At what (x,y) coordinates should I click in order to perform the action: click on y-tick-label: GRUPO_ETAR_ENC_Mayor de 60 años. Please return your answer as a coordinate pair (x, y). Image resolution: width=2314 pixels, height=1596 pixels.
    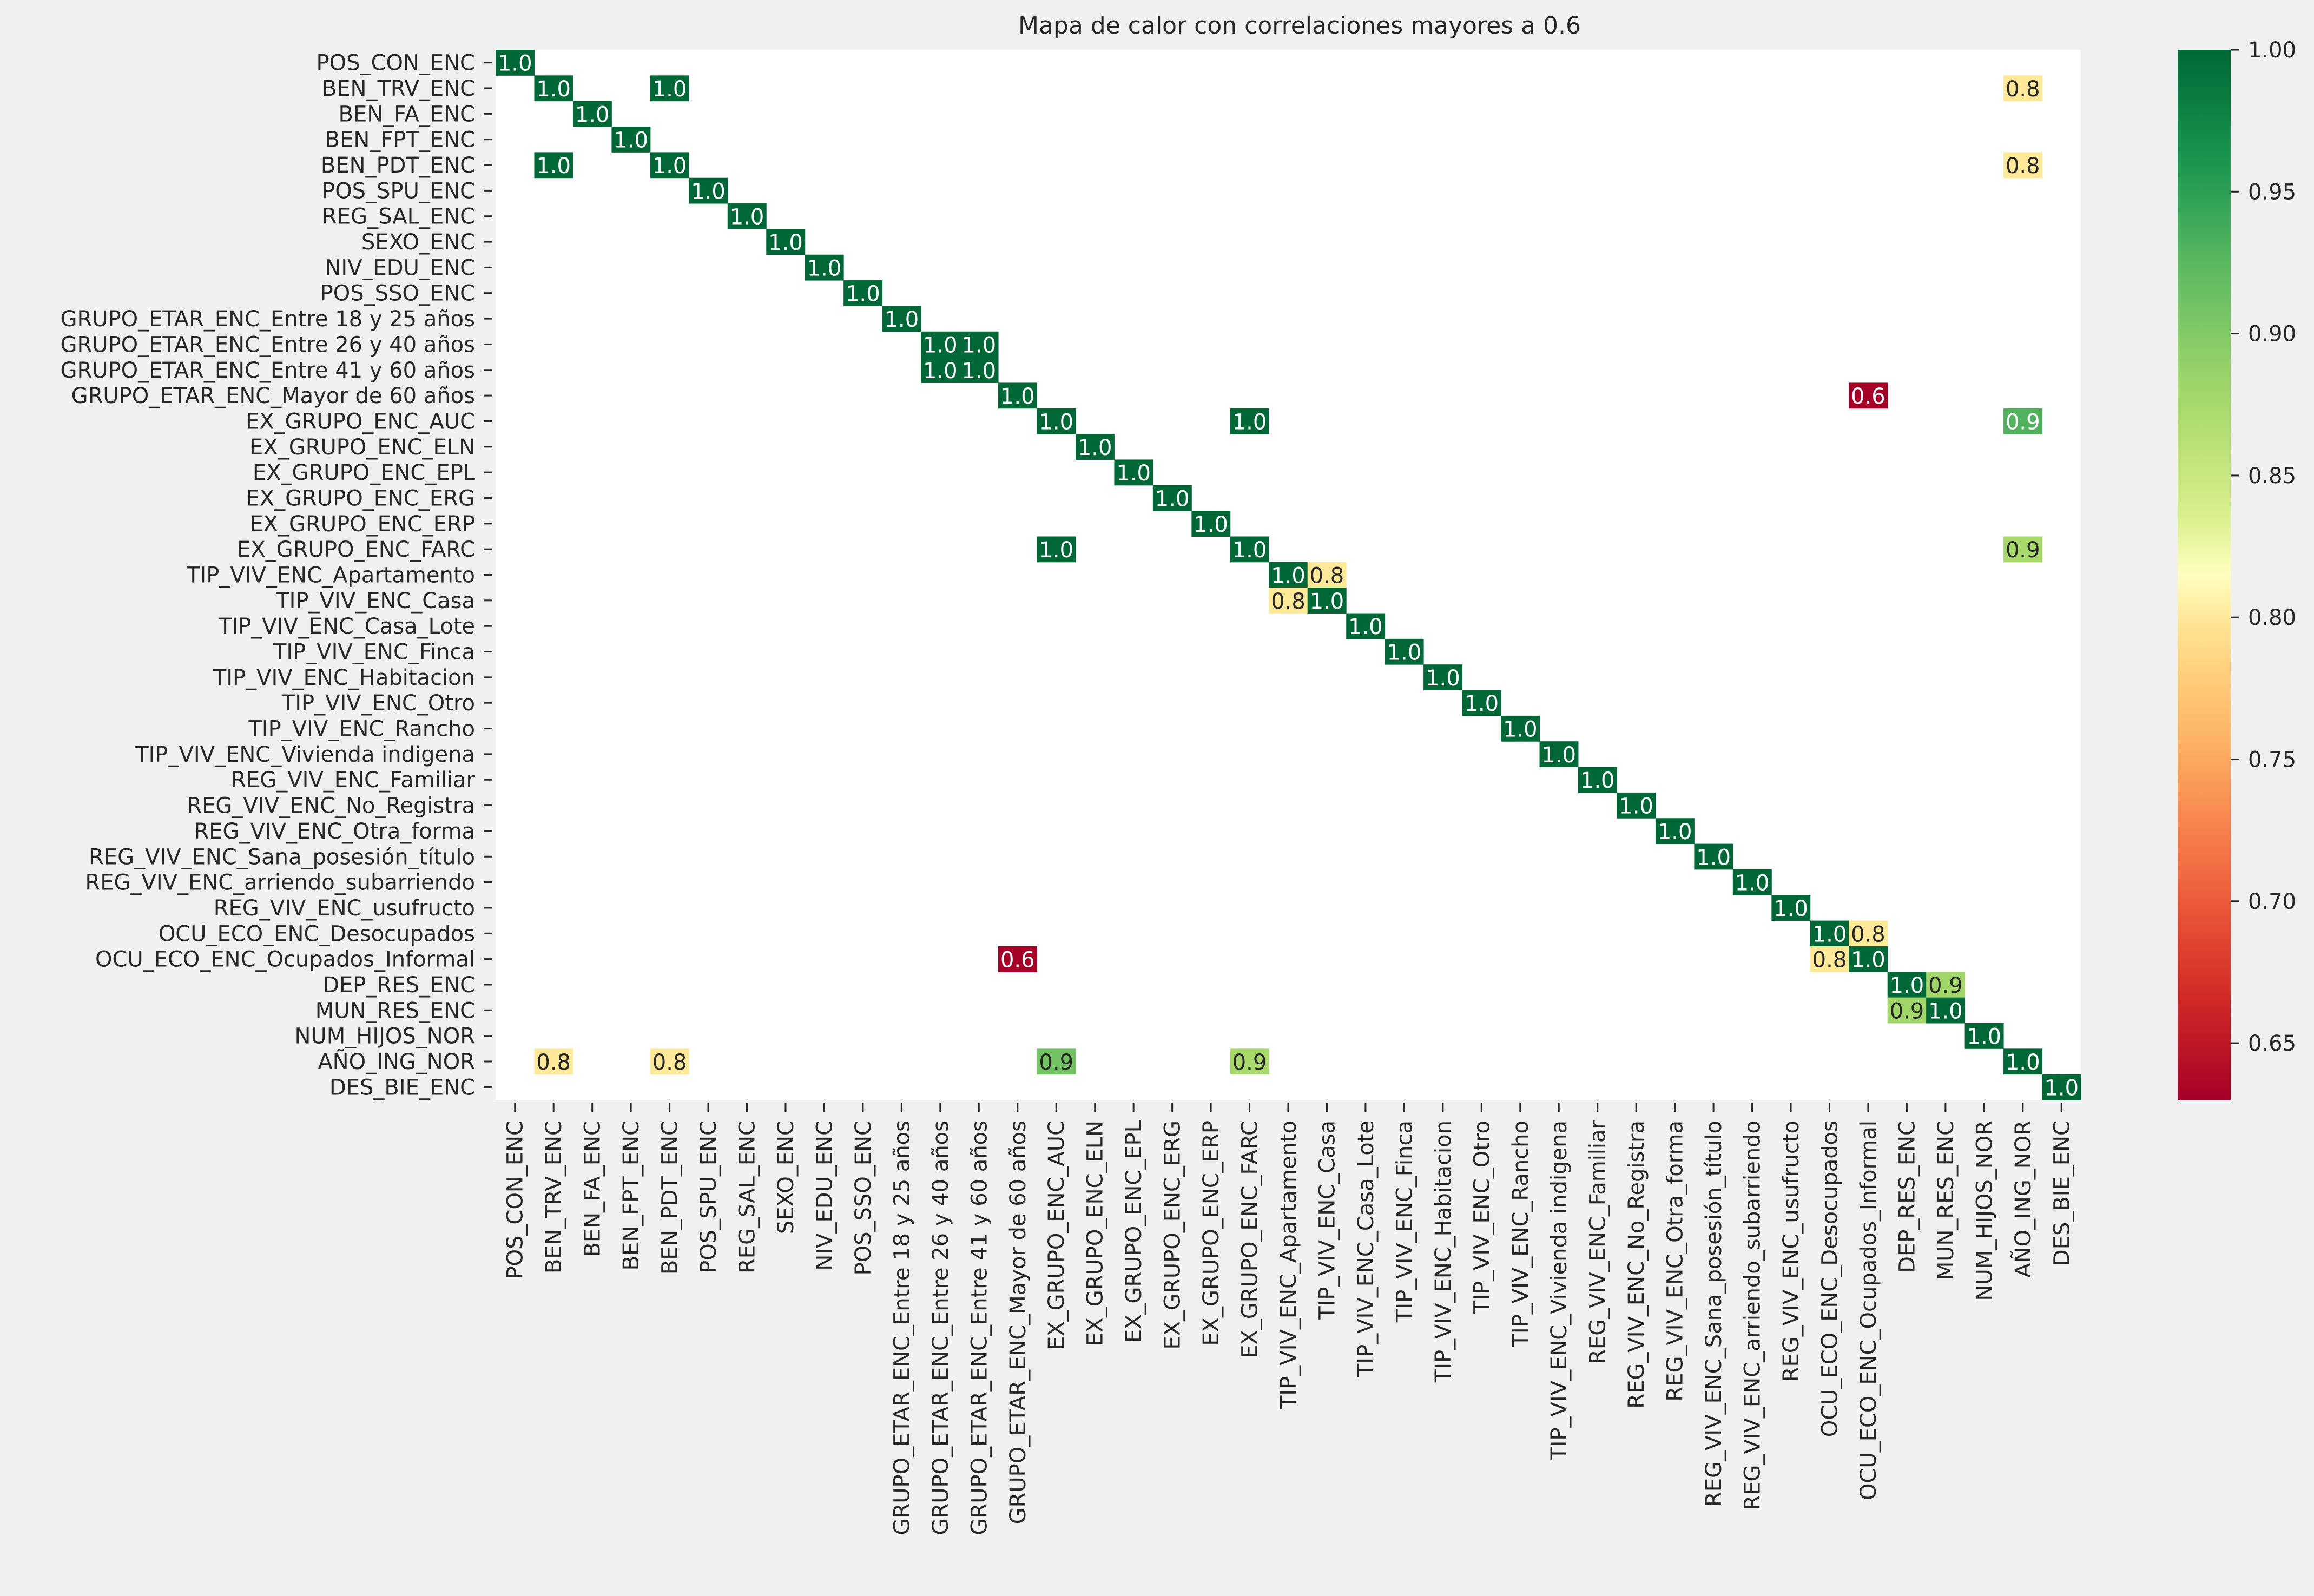
    Looking at the image, I should click on (273, 396).